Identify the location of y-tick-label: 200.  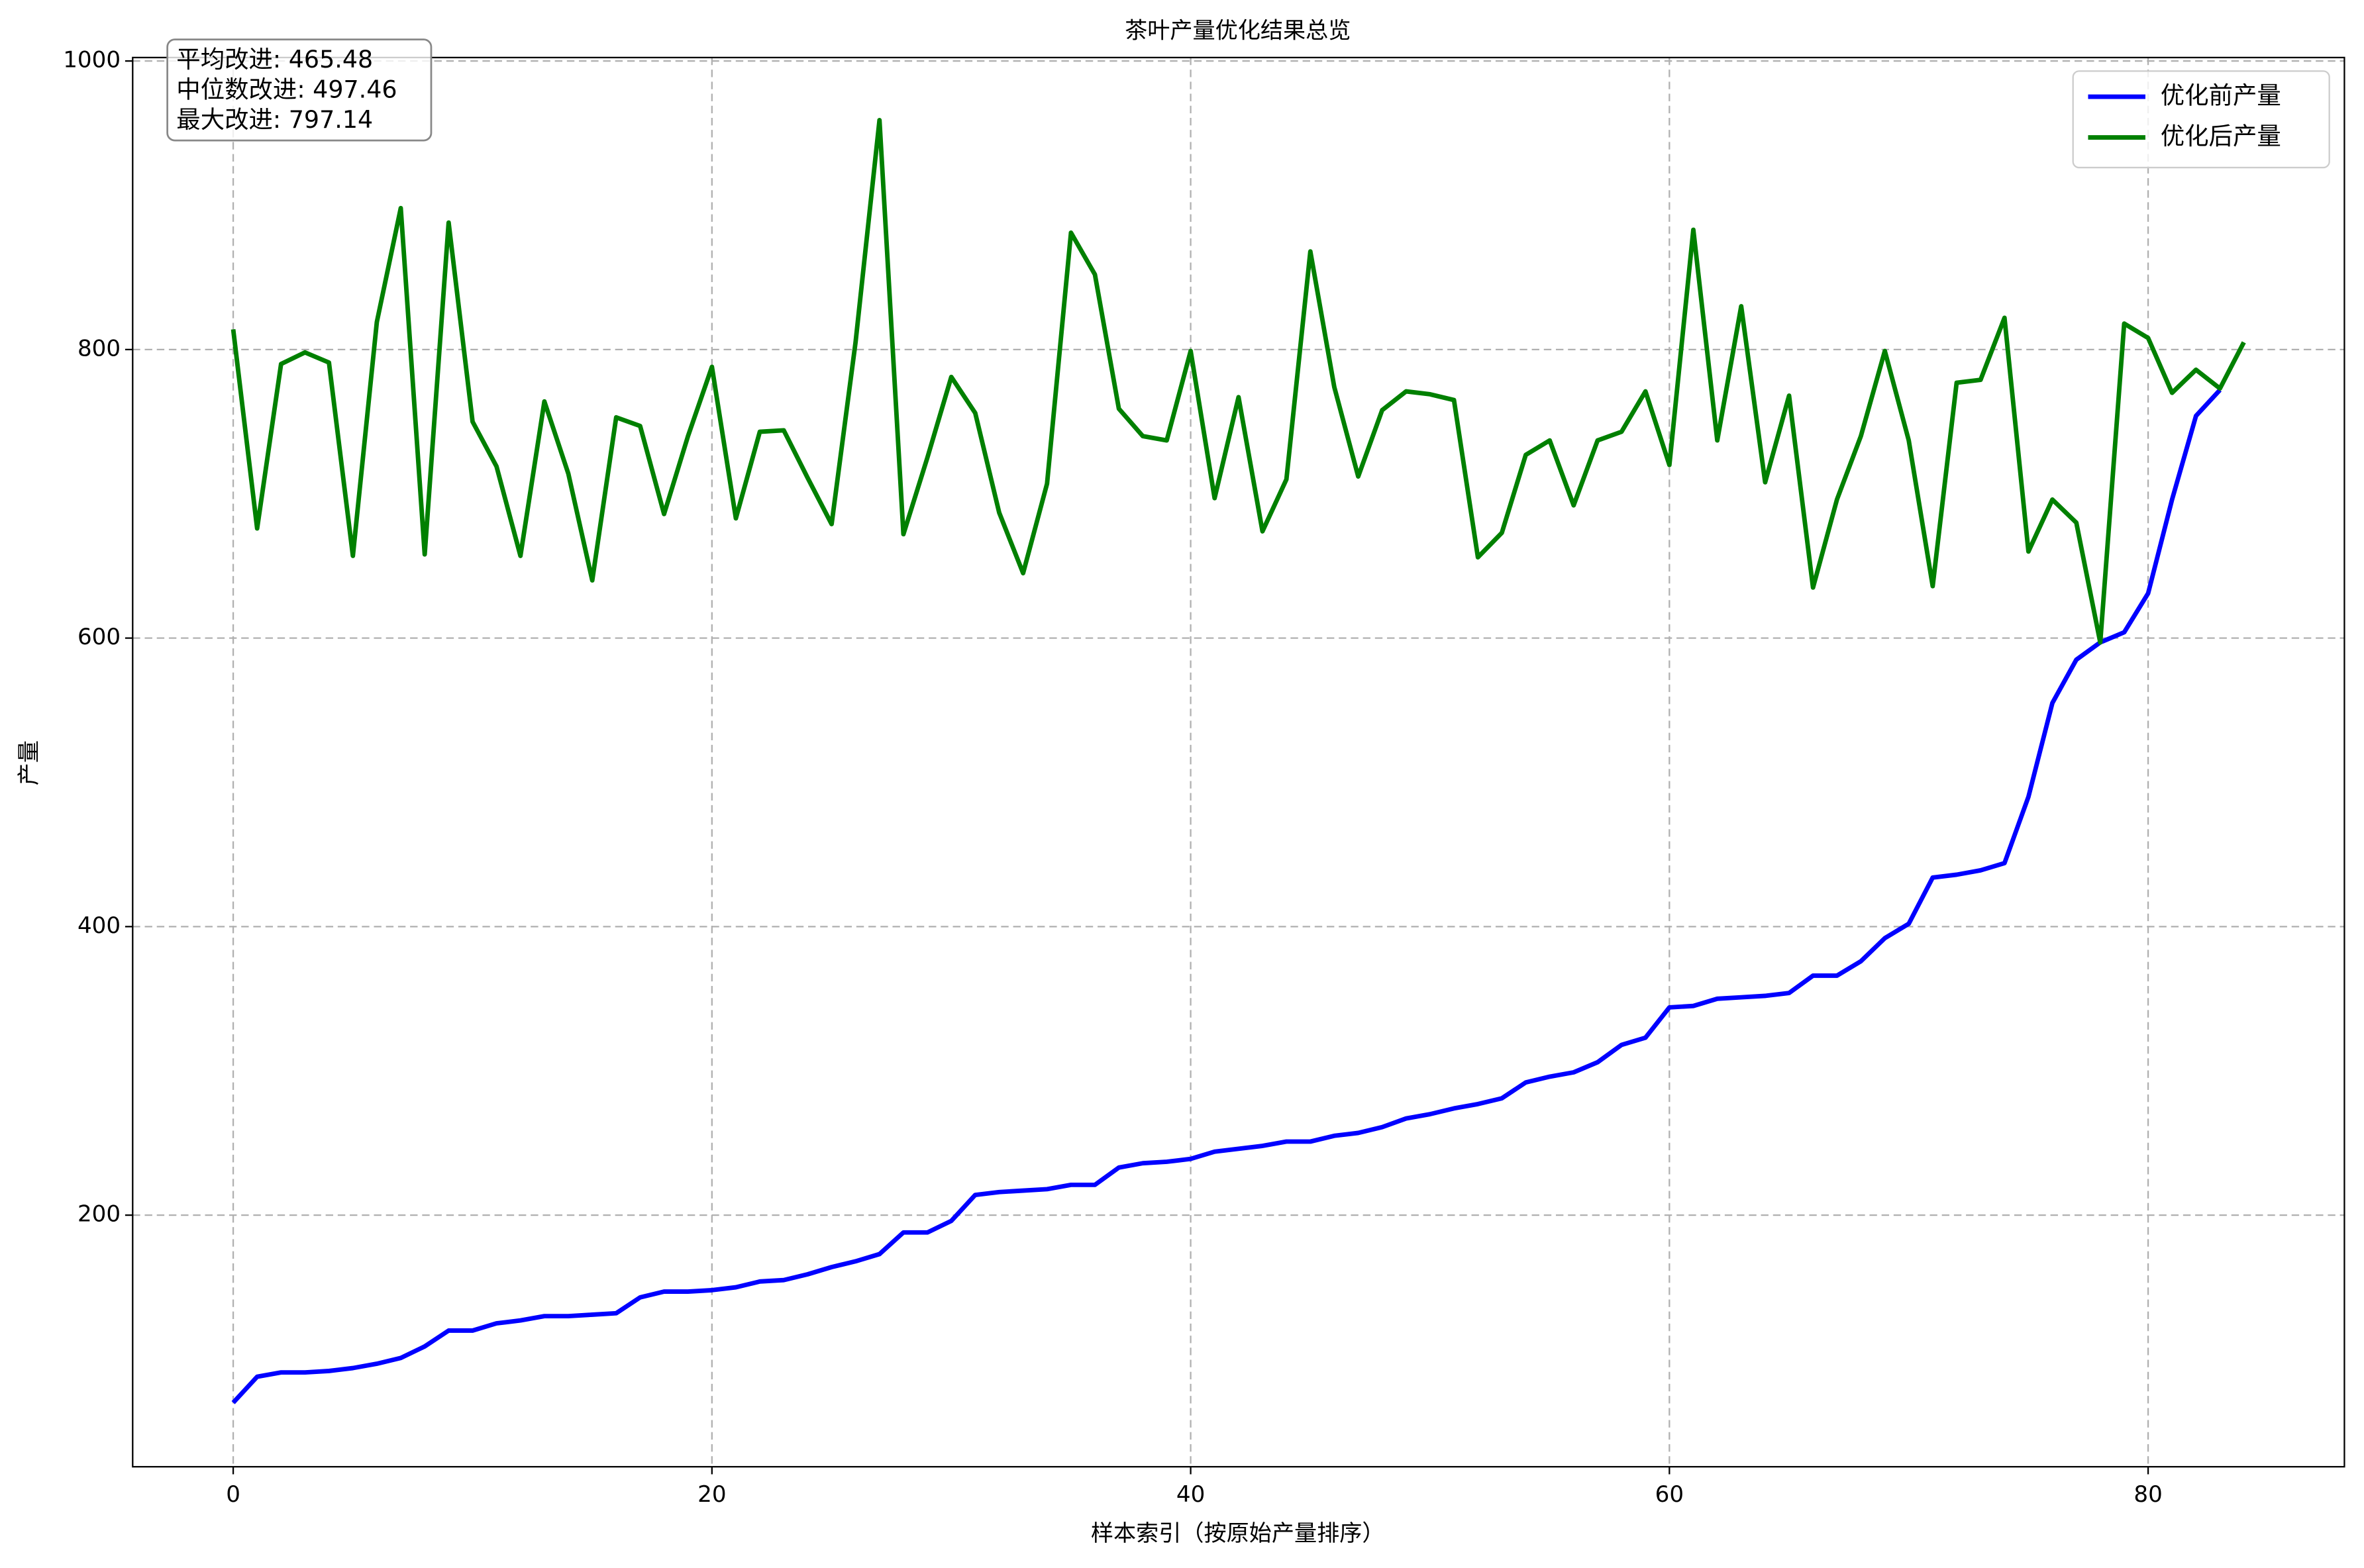
(99, 1214).